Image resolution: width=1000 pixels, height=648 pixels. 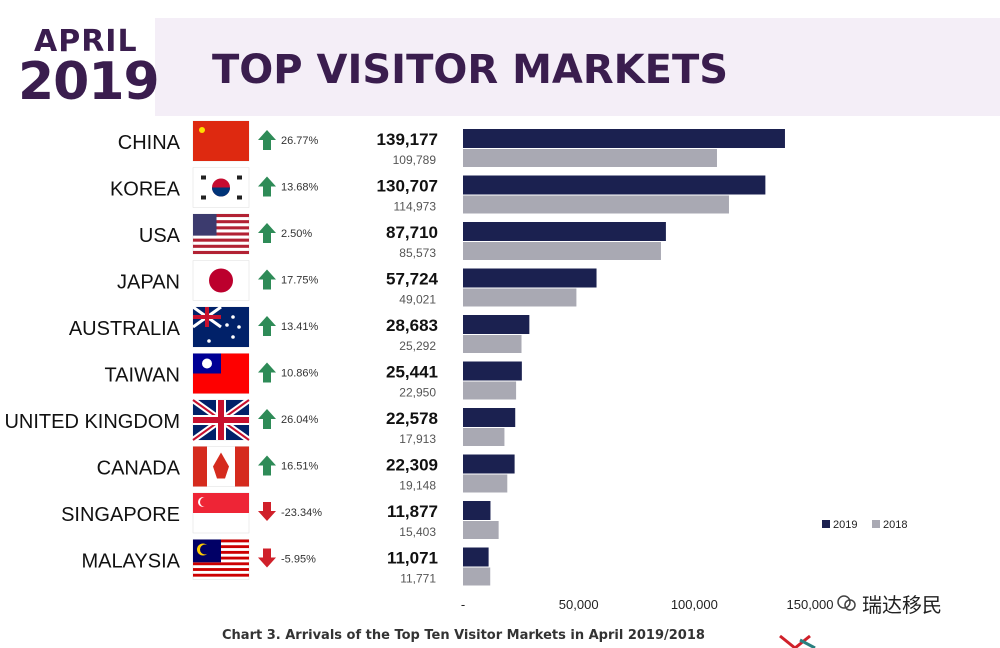 What do you see at coordinates (221, 513) in the screenshot?
I see `singapore-flag-icon` at bounding box center [221, 513].